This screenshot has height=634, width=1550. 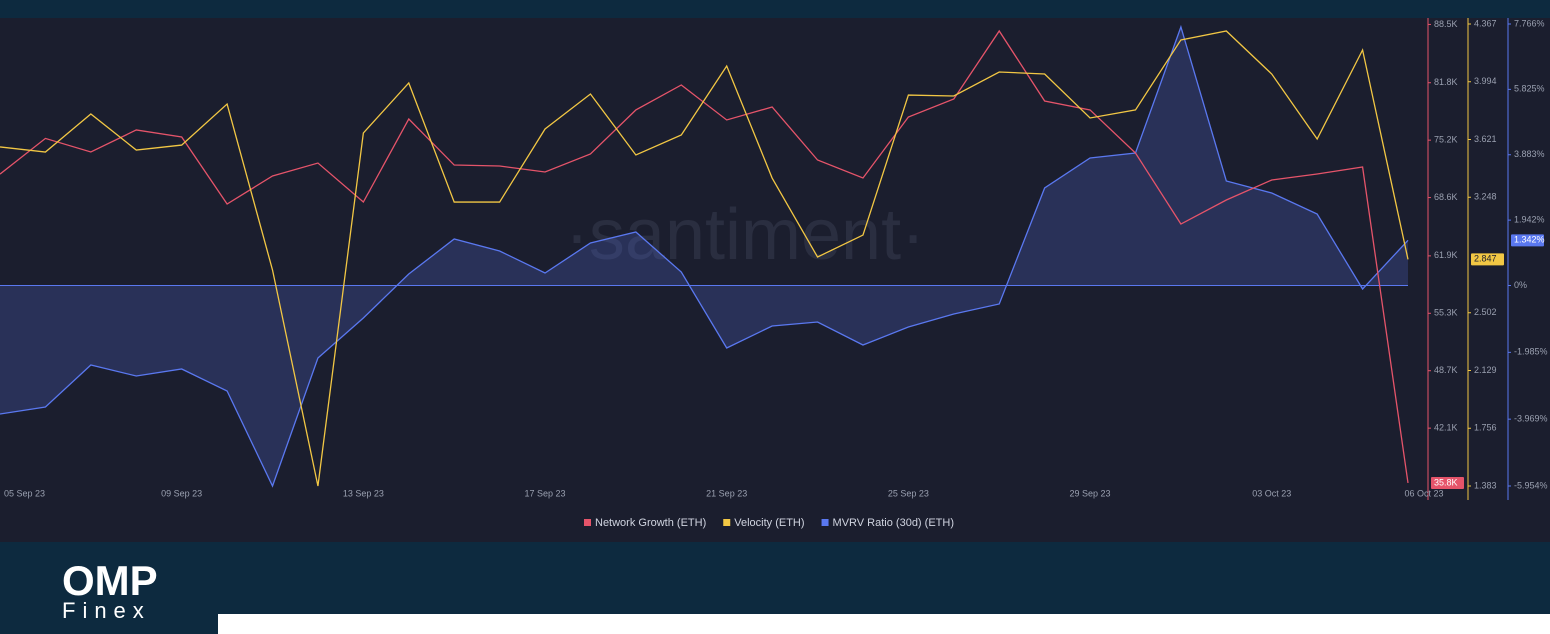 What do you see at coordinates (893, 523) in the screenshot?
I see `legend-label: MVRV Ratio (30d) (ETH)` at bounding box center [893, 523].